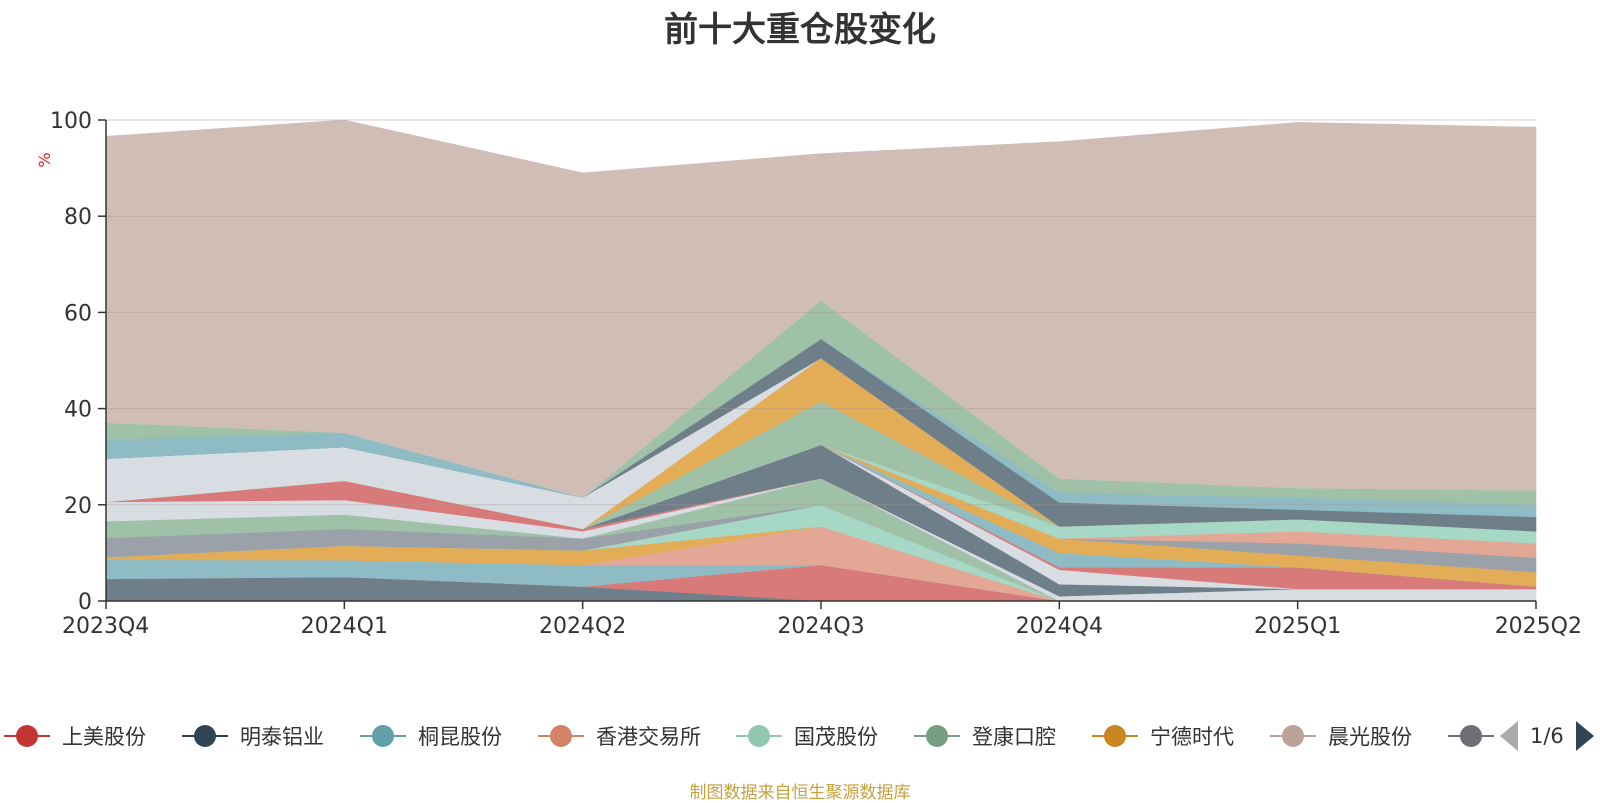 This screenshot has height=803, width=1600. I want to click on x-tick-label: 2025Q1, so click(1297, 626).